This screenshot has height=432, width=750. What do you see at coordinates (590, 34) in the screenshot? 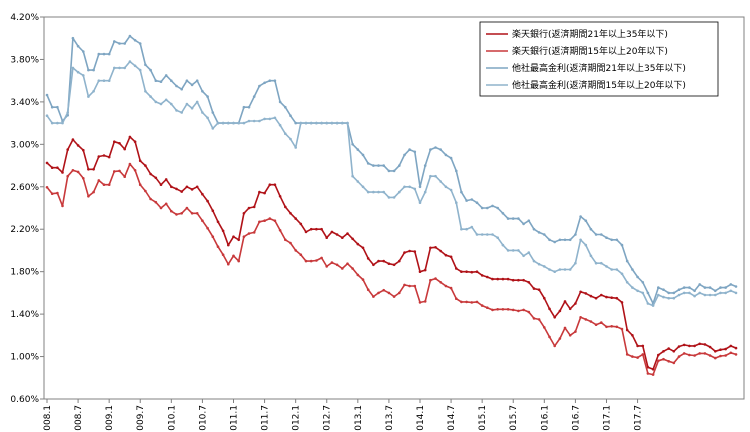
I see `legend-label-0: 楽天銀行(返済期間21年以上35年以下)` at bounding box center [590, 34].